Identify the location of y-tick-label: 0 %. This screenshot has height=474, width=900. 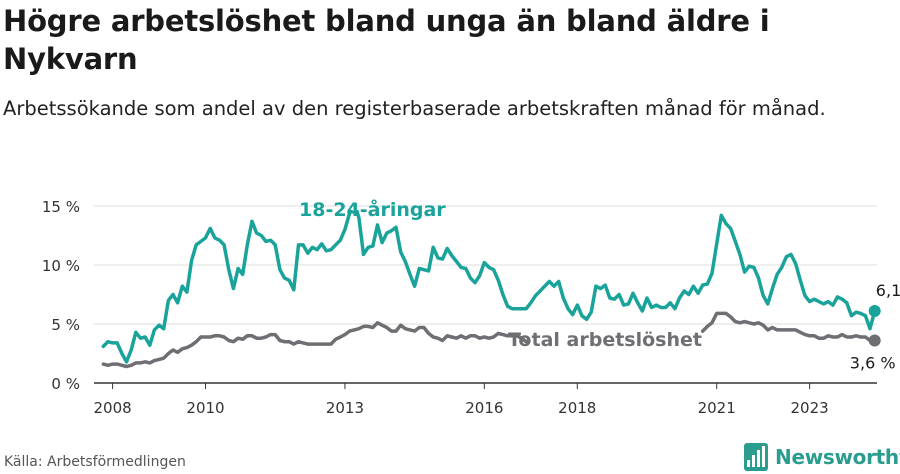
(65, 384).